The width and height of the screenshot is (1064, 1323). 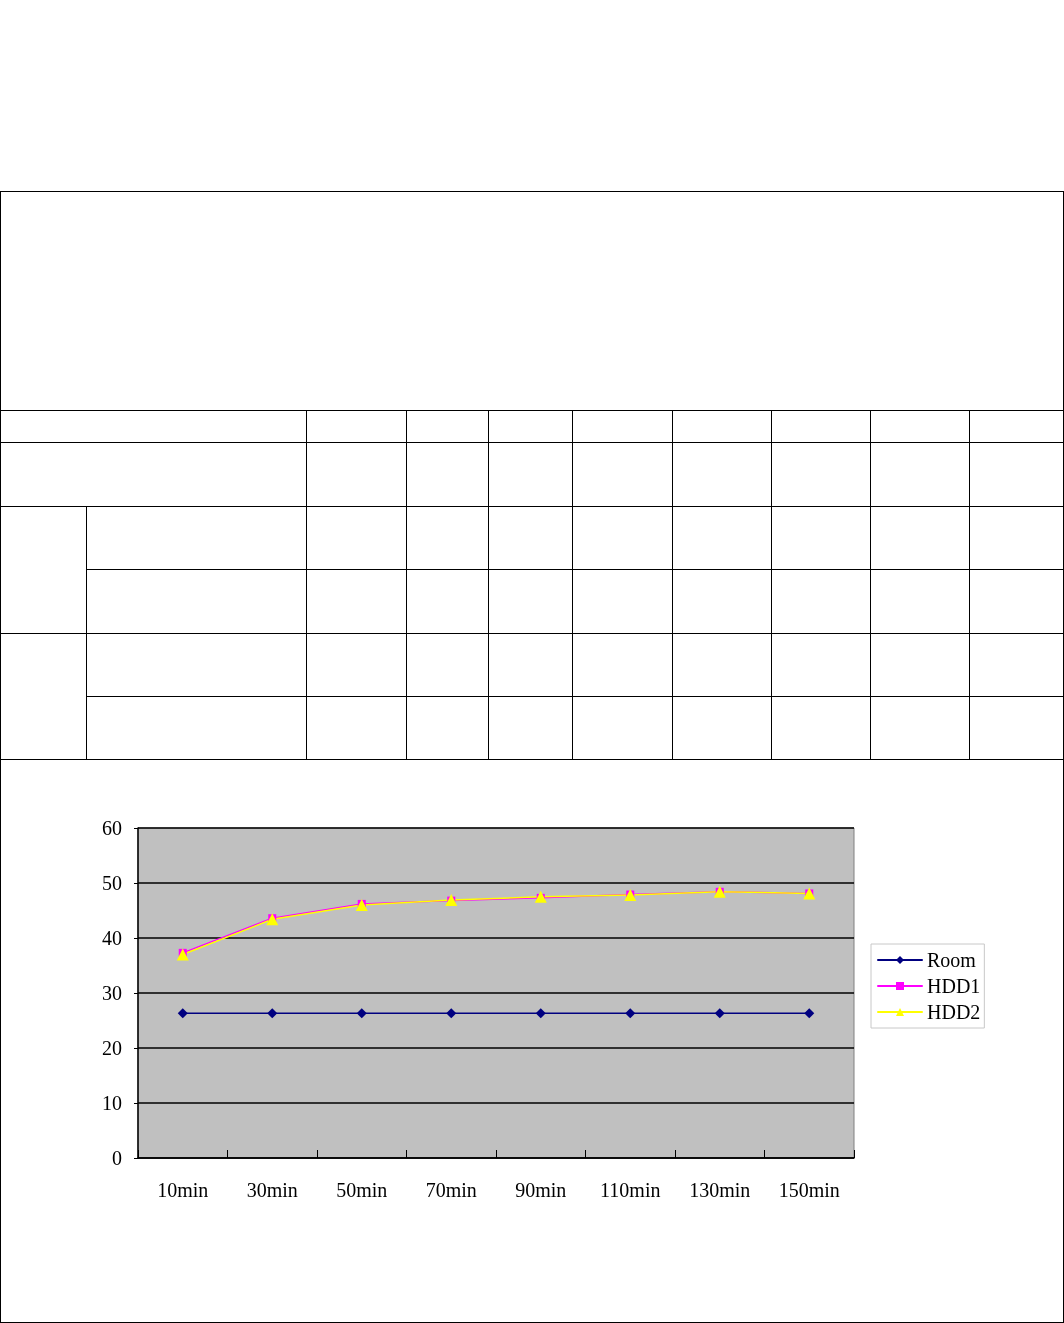 I want to click on y-tick-label: 30, so click(x=112, y=993).